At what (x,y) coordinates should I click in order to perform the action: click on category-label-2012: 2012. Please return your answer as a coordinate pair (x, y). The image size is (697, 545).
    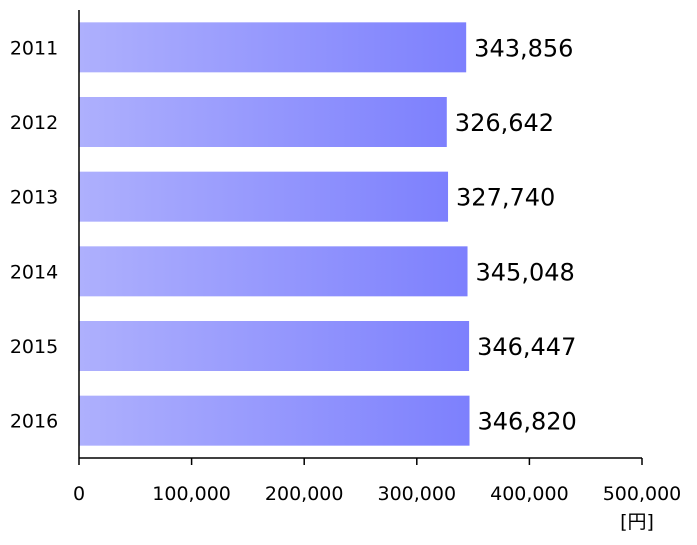
    Looking at the image, I should click on (34, 123).